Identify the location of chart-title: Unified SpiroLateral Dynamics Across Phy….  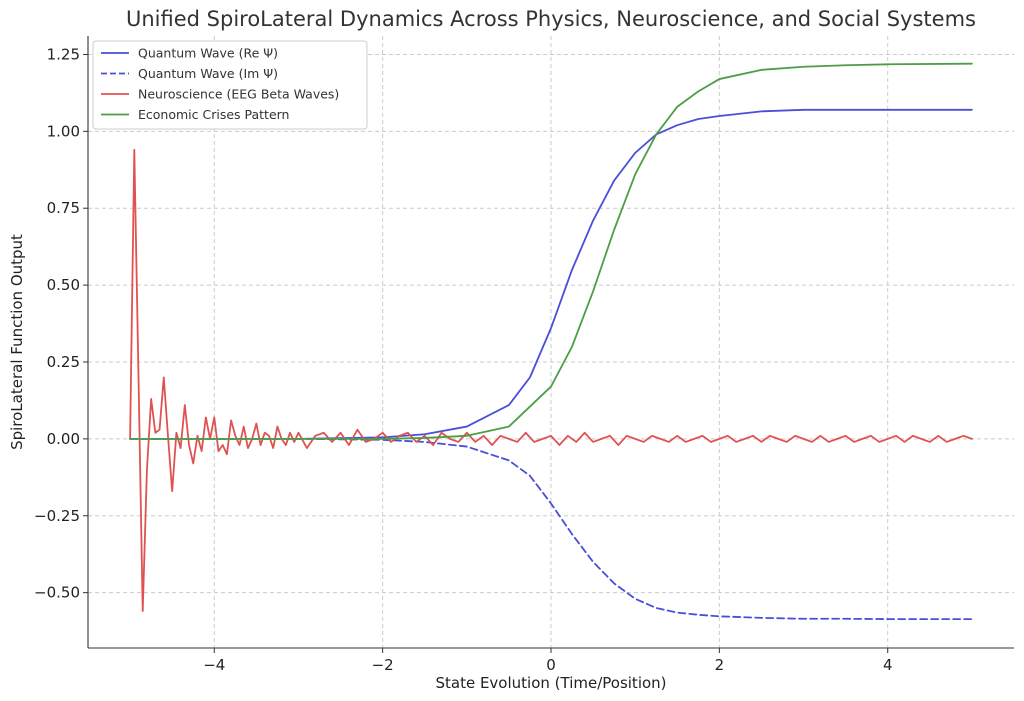
(551, 19).